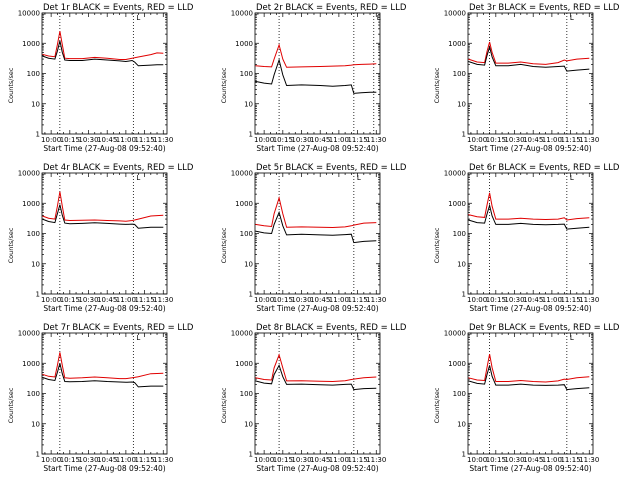  I want to click on panel-title: Det 2r BLACK = Events, RED = LLD, so click(331, 8).